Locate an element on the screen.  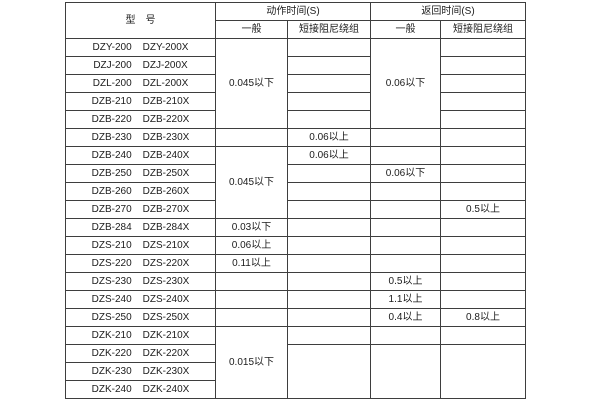
table-row: DZK-220 DZK-220X is located at coordinates (295, 371).